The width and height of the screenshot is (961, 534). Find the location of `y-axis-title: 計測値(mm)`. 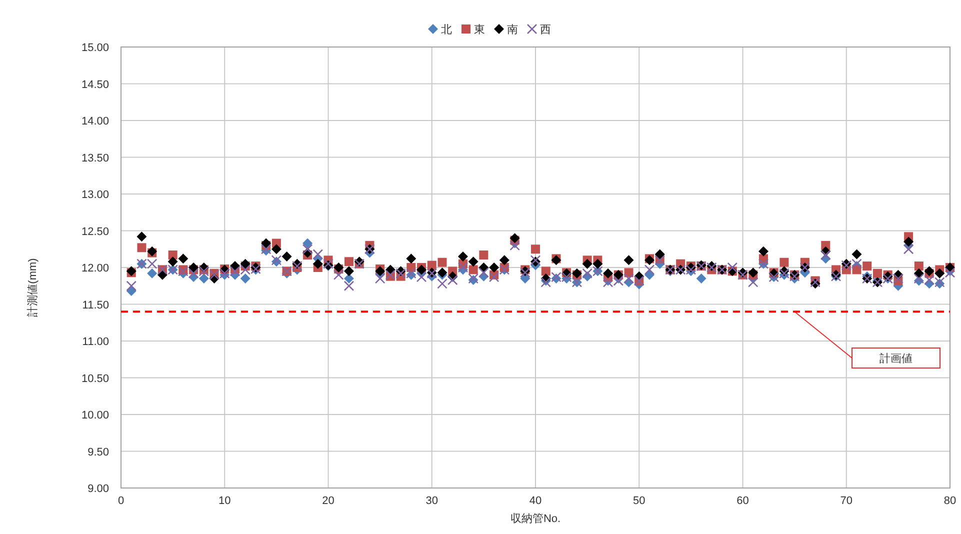

y-axis-title: 計測値(mm) is located at coordinates (32, 287).